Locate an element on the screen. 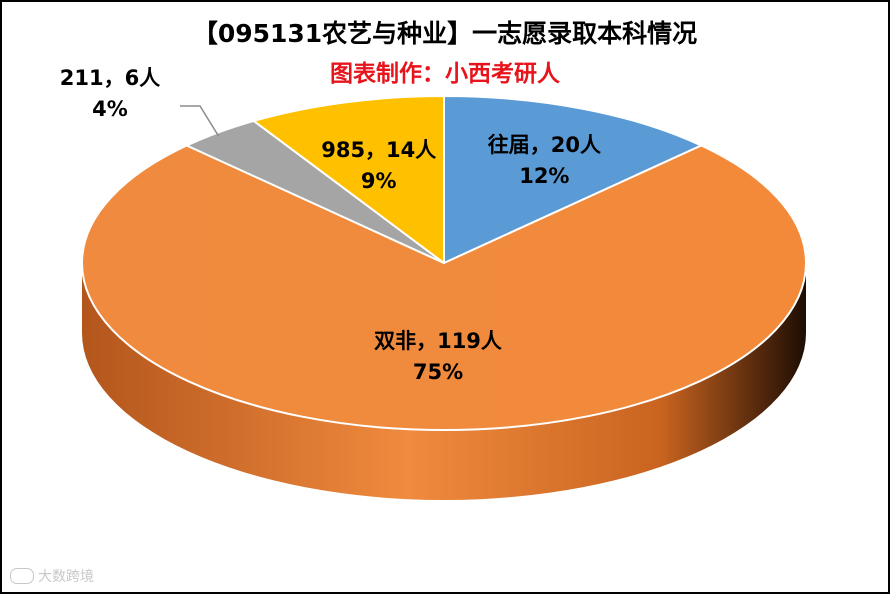  slice-percent-3: 9% is located at coordinates (379, 181).